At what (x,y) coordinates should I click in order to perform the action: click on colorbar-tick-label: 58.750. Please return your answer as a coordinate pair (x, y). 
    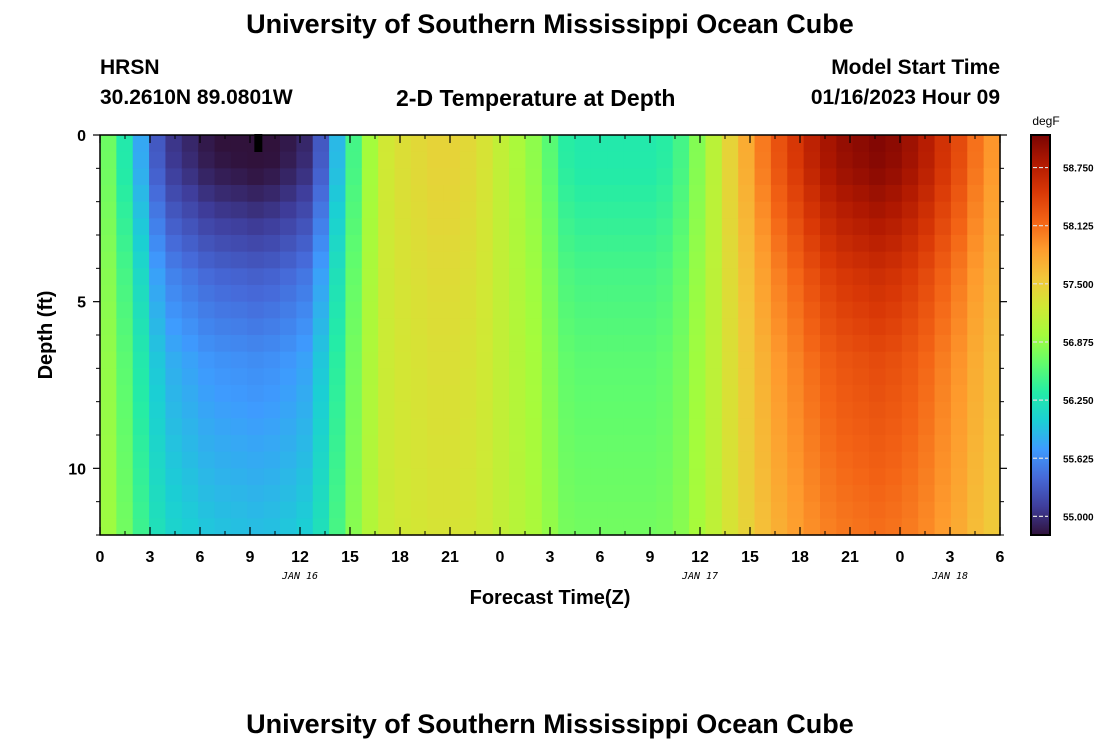
    Looking at the image, I should click on (1078, 169).